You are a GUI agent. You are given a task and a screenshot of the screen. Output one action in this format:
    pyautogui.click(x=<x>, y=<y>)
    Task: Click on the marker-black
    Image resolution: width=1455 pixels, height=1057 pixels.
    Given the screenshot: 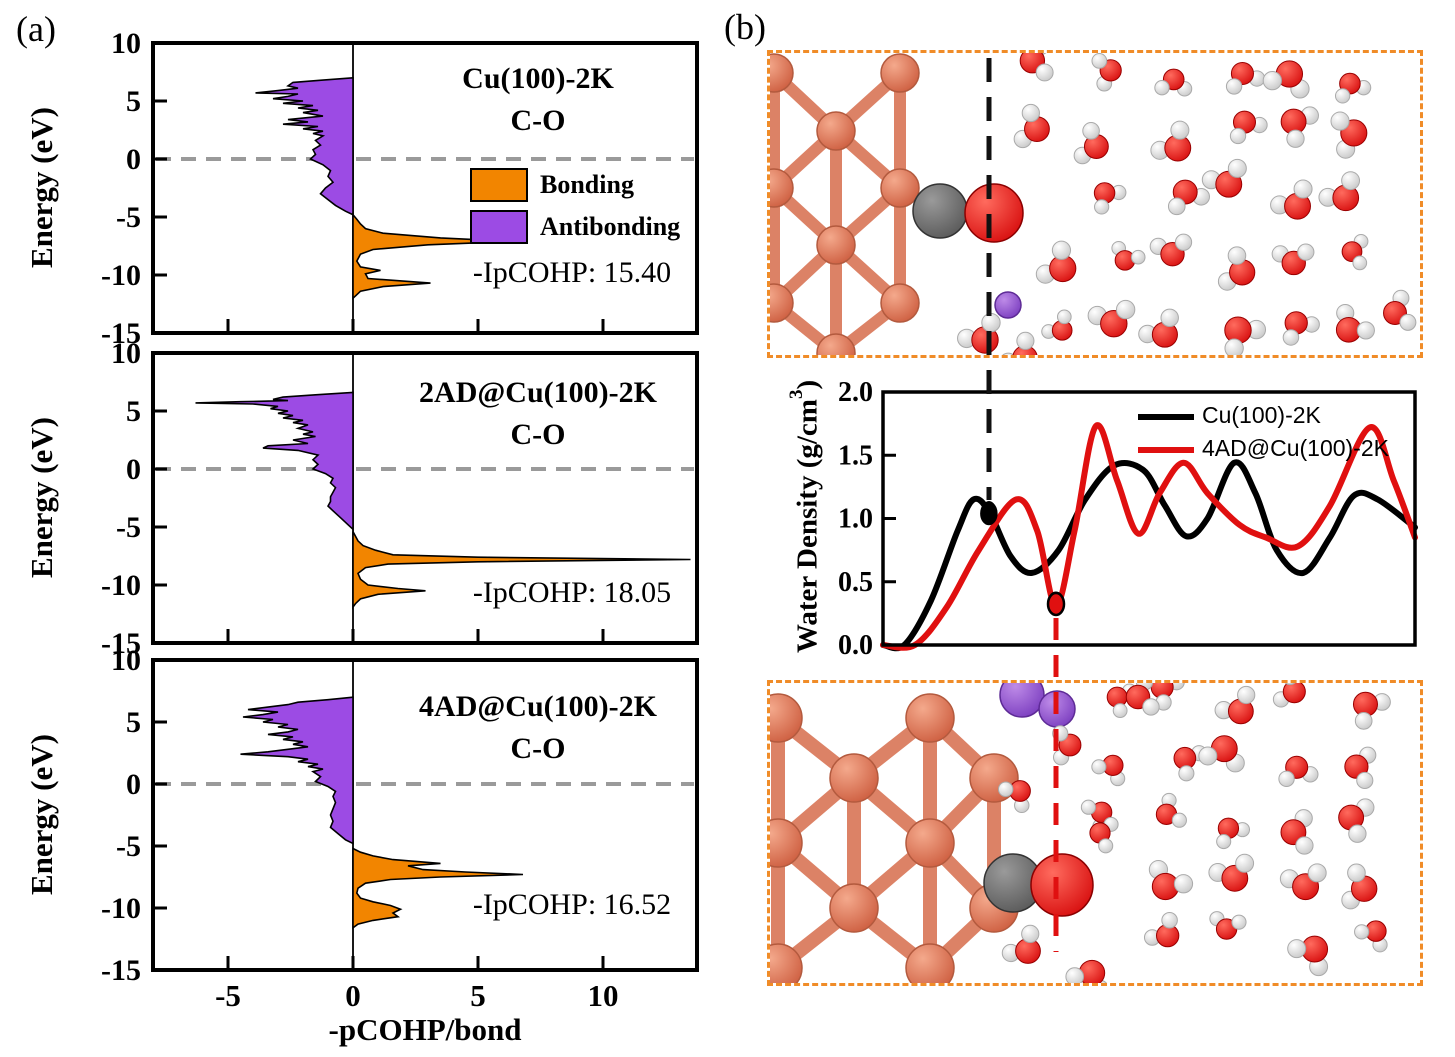 What is the action you would take?
    pyautogui.click(x=989, y=513)
    